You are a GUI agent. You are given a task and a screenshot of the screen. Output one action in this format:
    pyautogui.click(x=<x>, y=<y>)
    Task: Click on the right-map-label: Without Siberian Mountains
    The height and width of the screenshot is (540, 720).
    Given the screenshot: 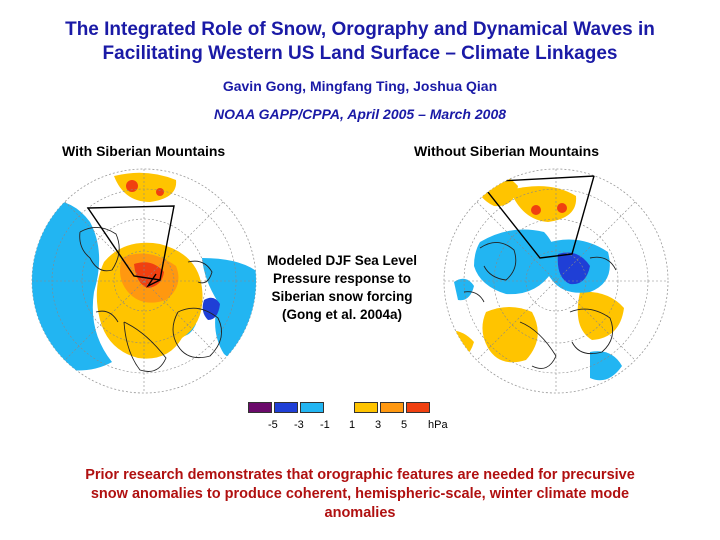 What is the action you would take?
    pyautogui.click(x=506, y=151)
    